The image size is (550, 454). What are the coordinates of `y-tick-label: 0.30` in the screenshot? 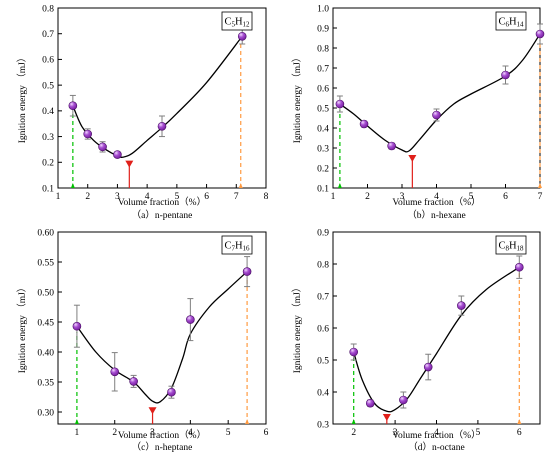 It's located at (45, 413).